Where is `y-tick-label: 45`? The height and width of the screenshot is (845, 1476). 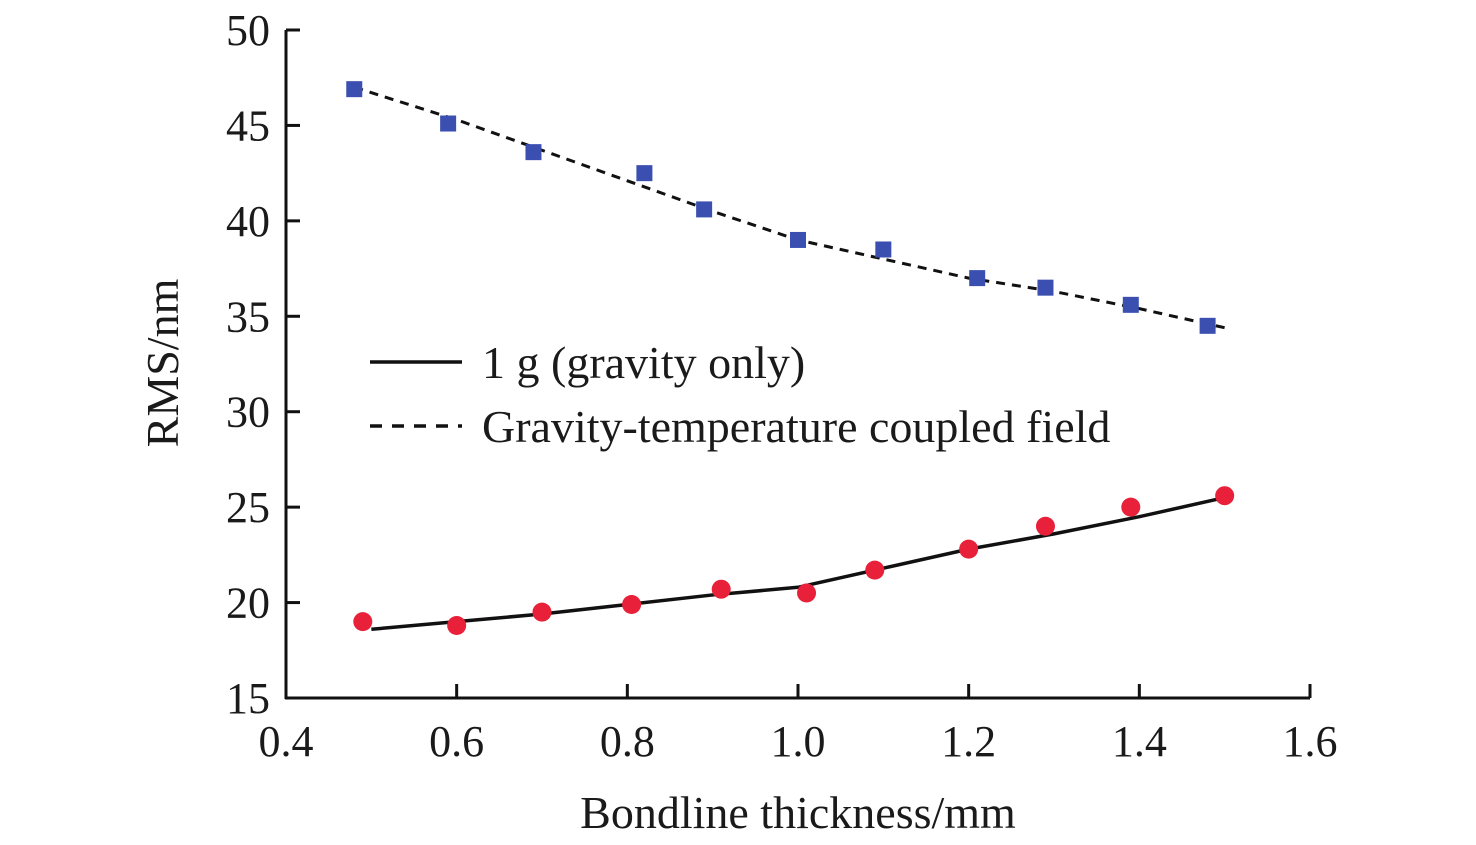 y-tick-label: 45 is located at coordinates (248, 125).